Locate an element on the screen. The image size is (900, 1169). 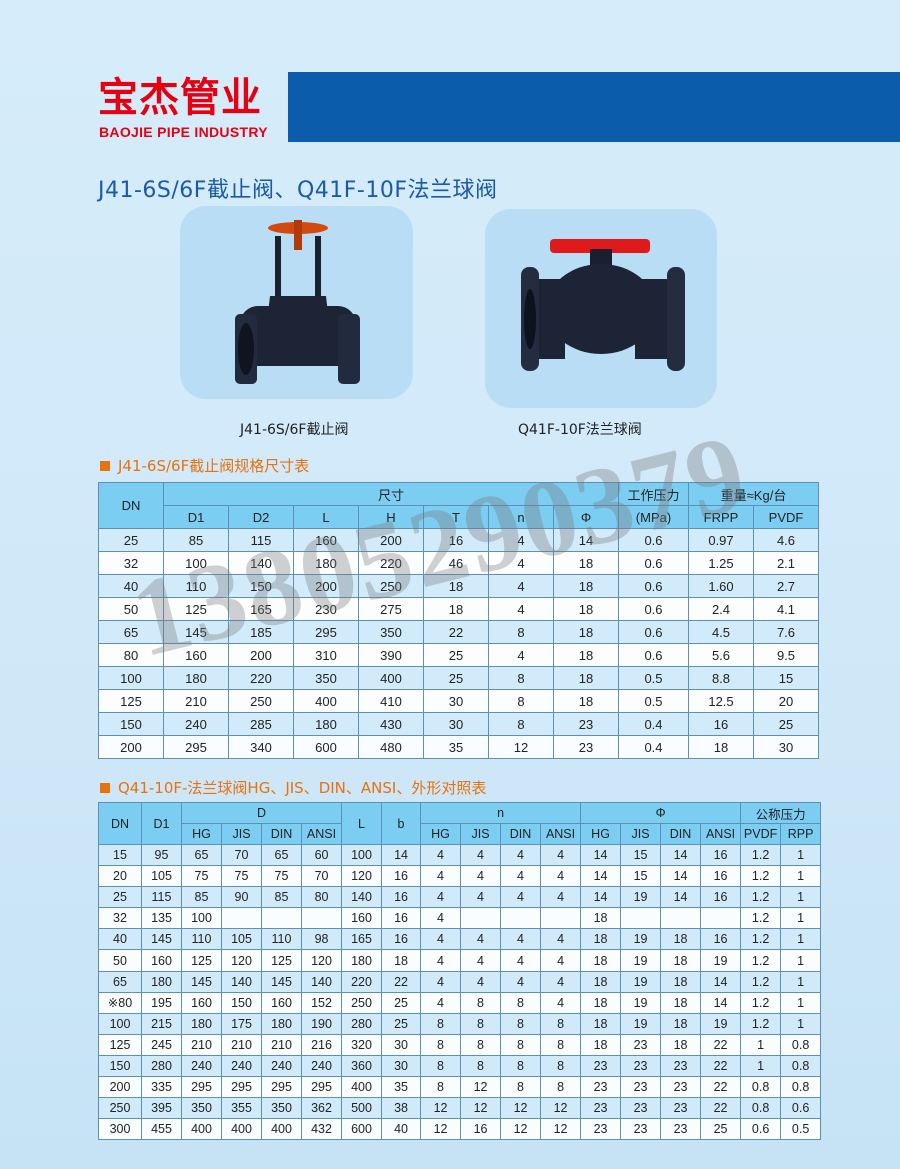
col-header: DIN is located at coordinates (681, 834).